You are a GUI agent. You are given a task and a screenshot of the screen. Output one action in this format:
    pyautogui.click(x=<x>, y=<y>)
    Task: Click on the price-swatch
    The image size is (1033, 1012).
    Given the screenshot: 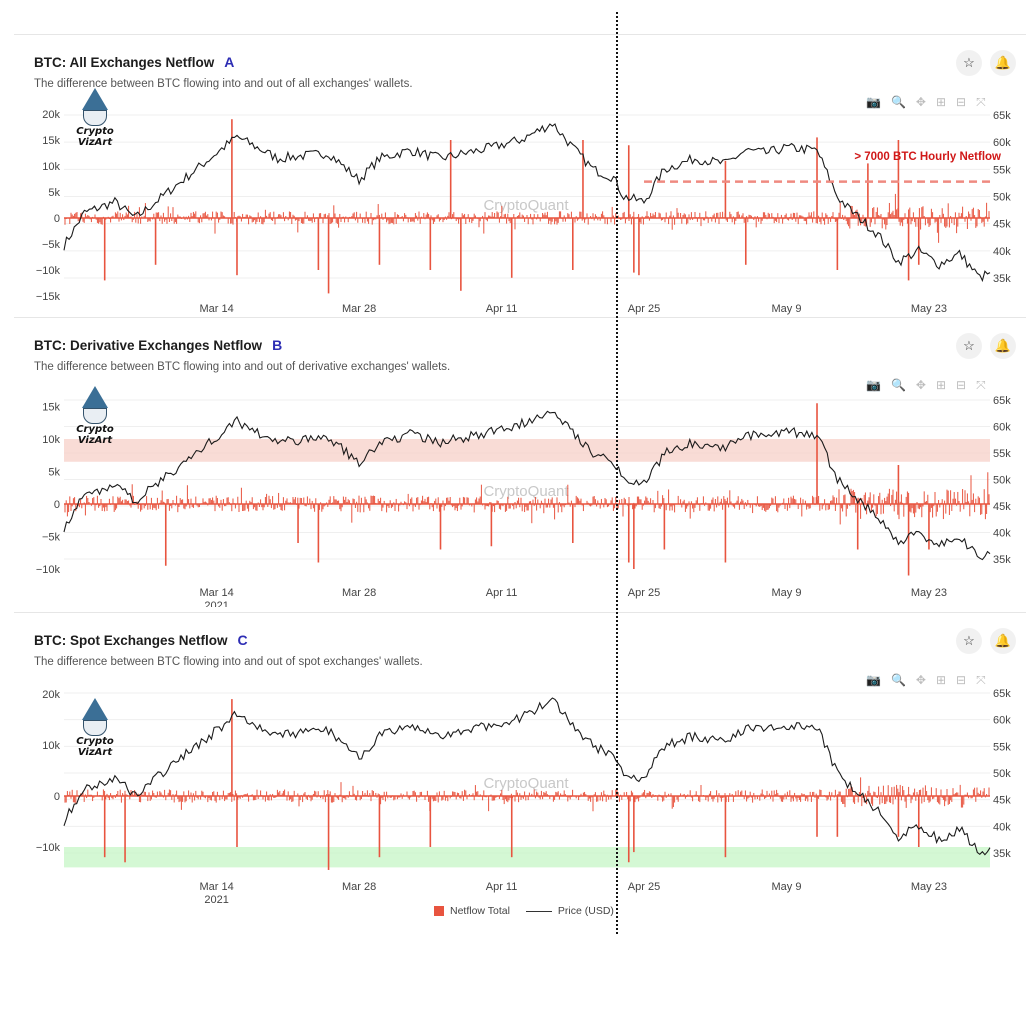 What is the action you would take?
    pyautogui.click(x=538, y=911)
    